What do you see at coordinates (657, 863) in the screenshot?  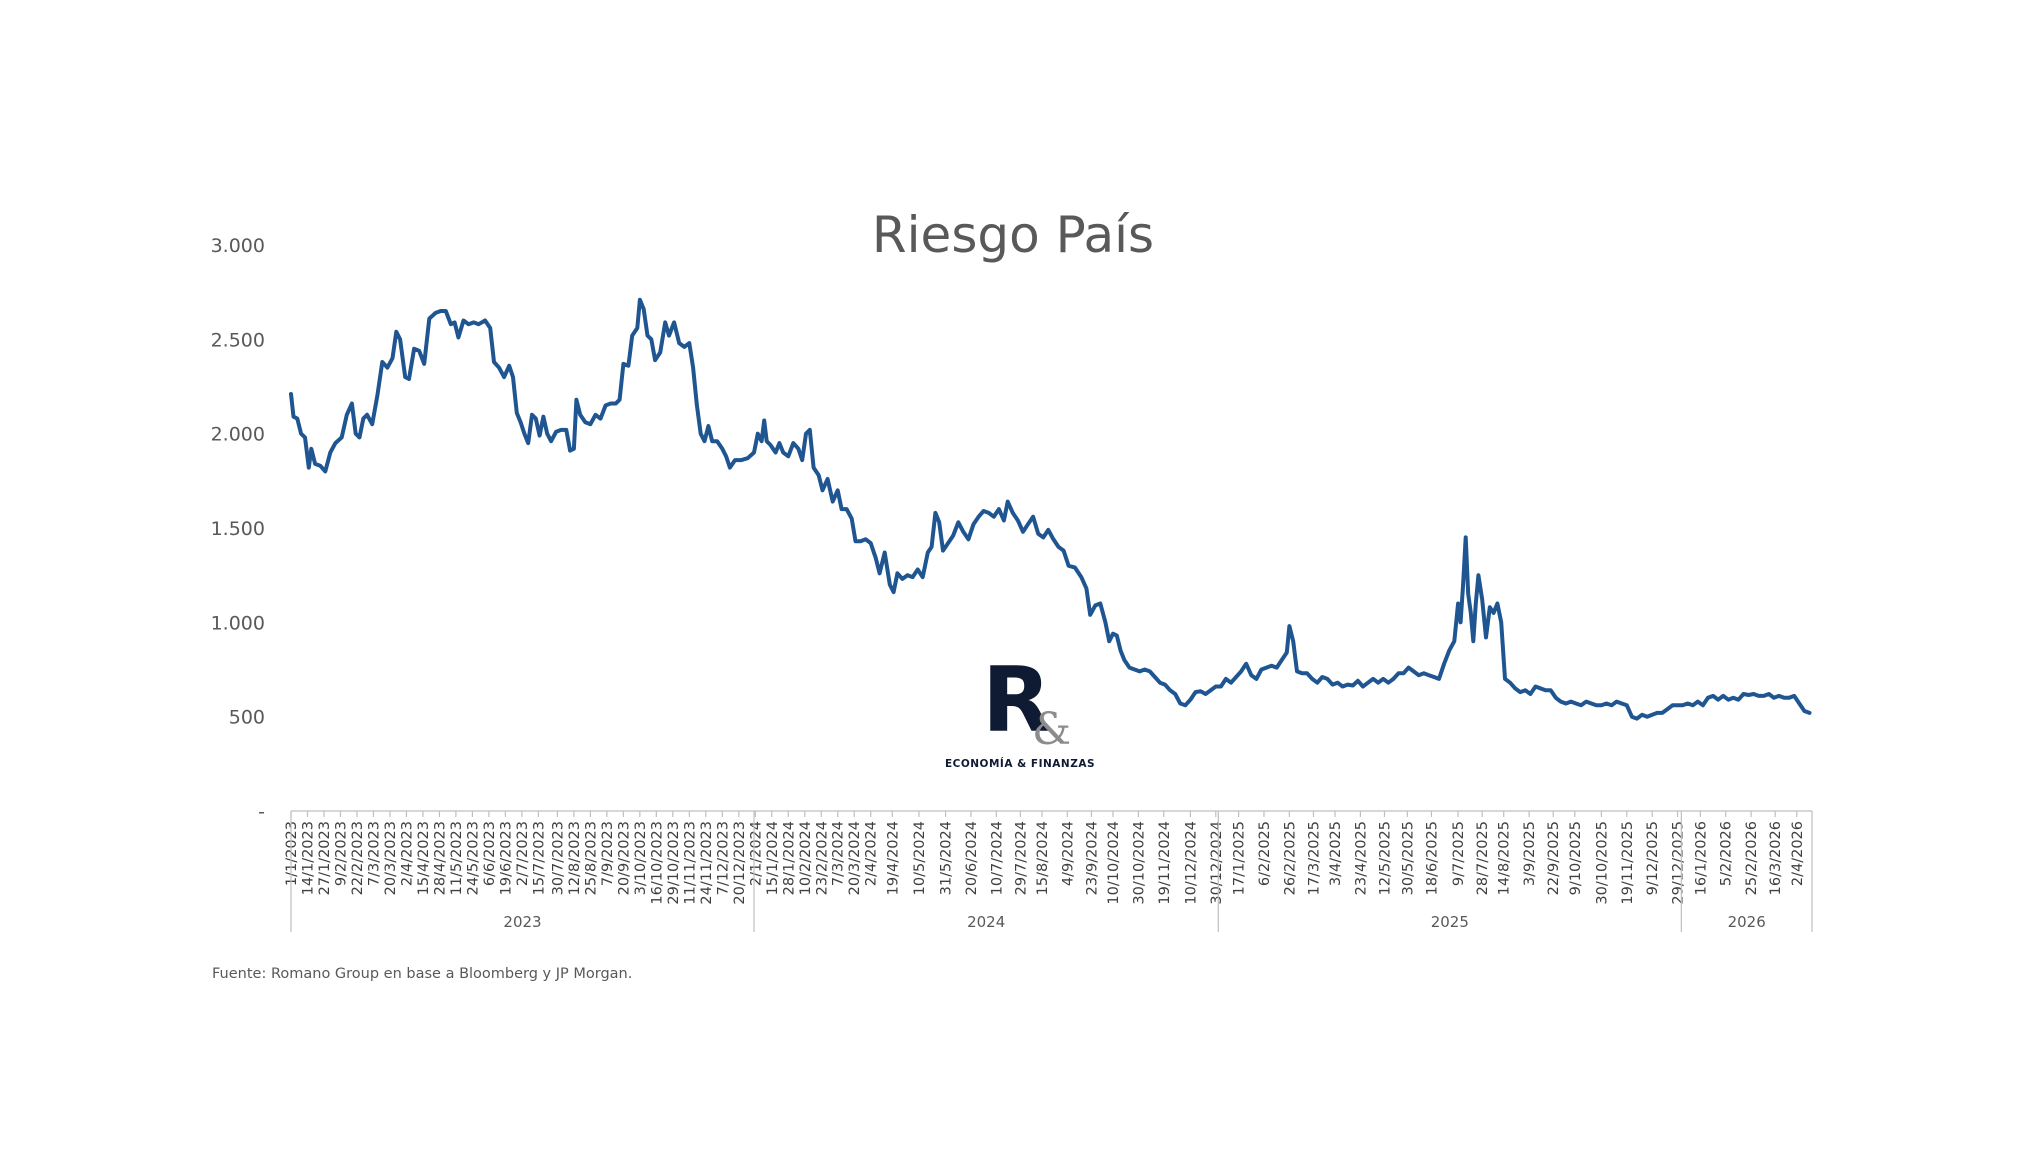 I see `x-tick-label: 16/10/2023` at bounding box center [657, 863].